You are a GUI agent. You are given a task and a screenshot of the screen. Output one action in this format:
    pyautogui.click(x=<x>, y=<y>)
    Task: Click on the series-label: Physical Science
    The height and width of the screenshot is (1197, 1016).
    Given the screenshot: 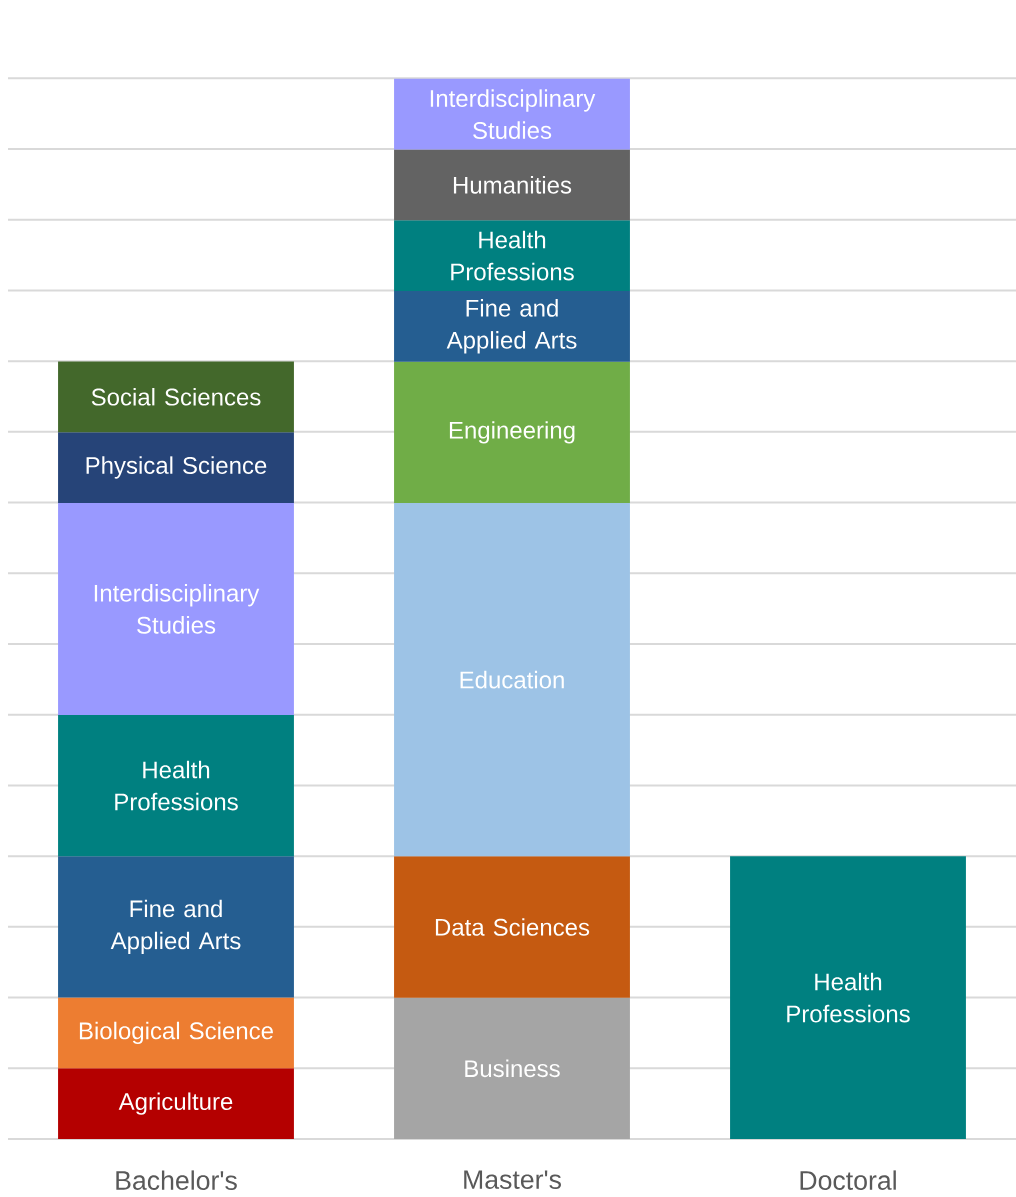 What is the action you would take?
    pyautogui.click(x=176, y=467)
    